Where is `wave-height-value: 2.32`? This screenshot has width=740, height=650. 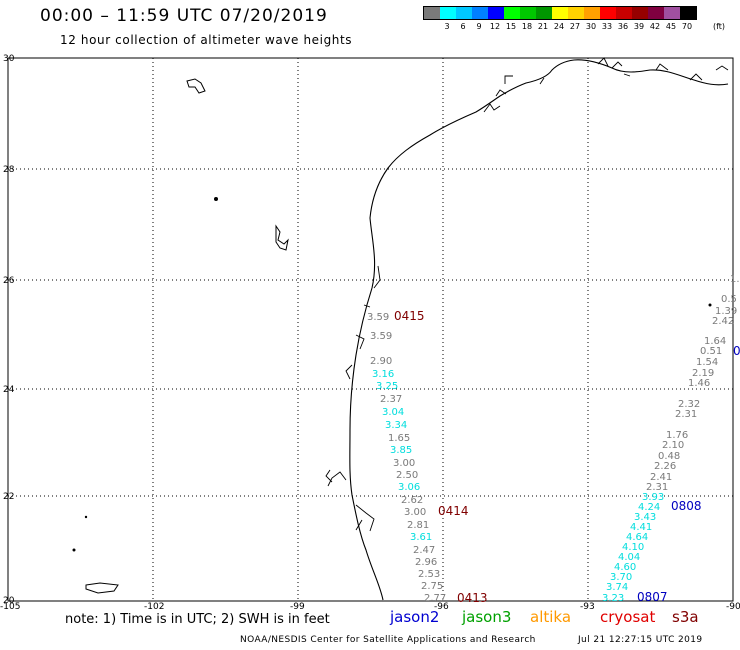
wave-height-value: 2.32 is located at coordinates (689, 404).